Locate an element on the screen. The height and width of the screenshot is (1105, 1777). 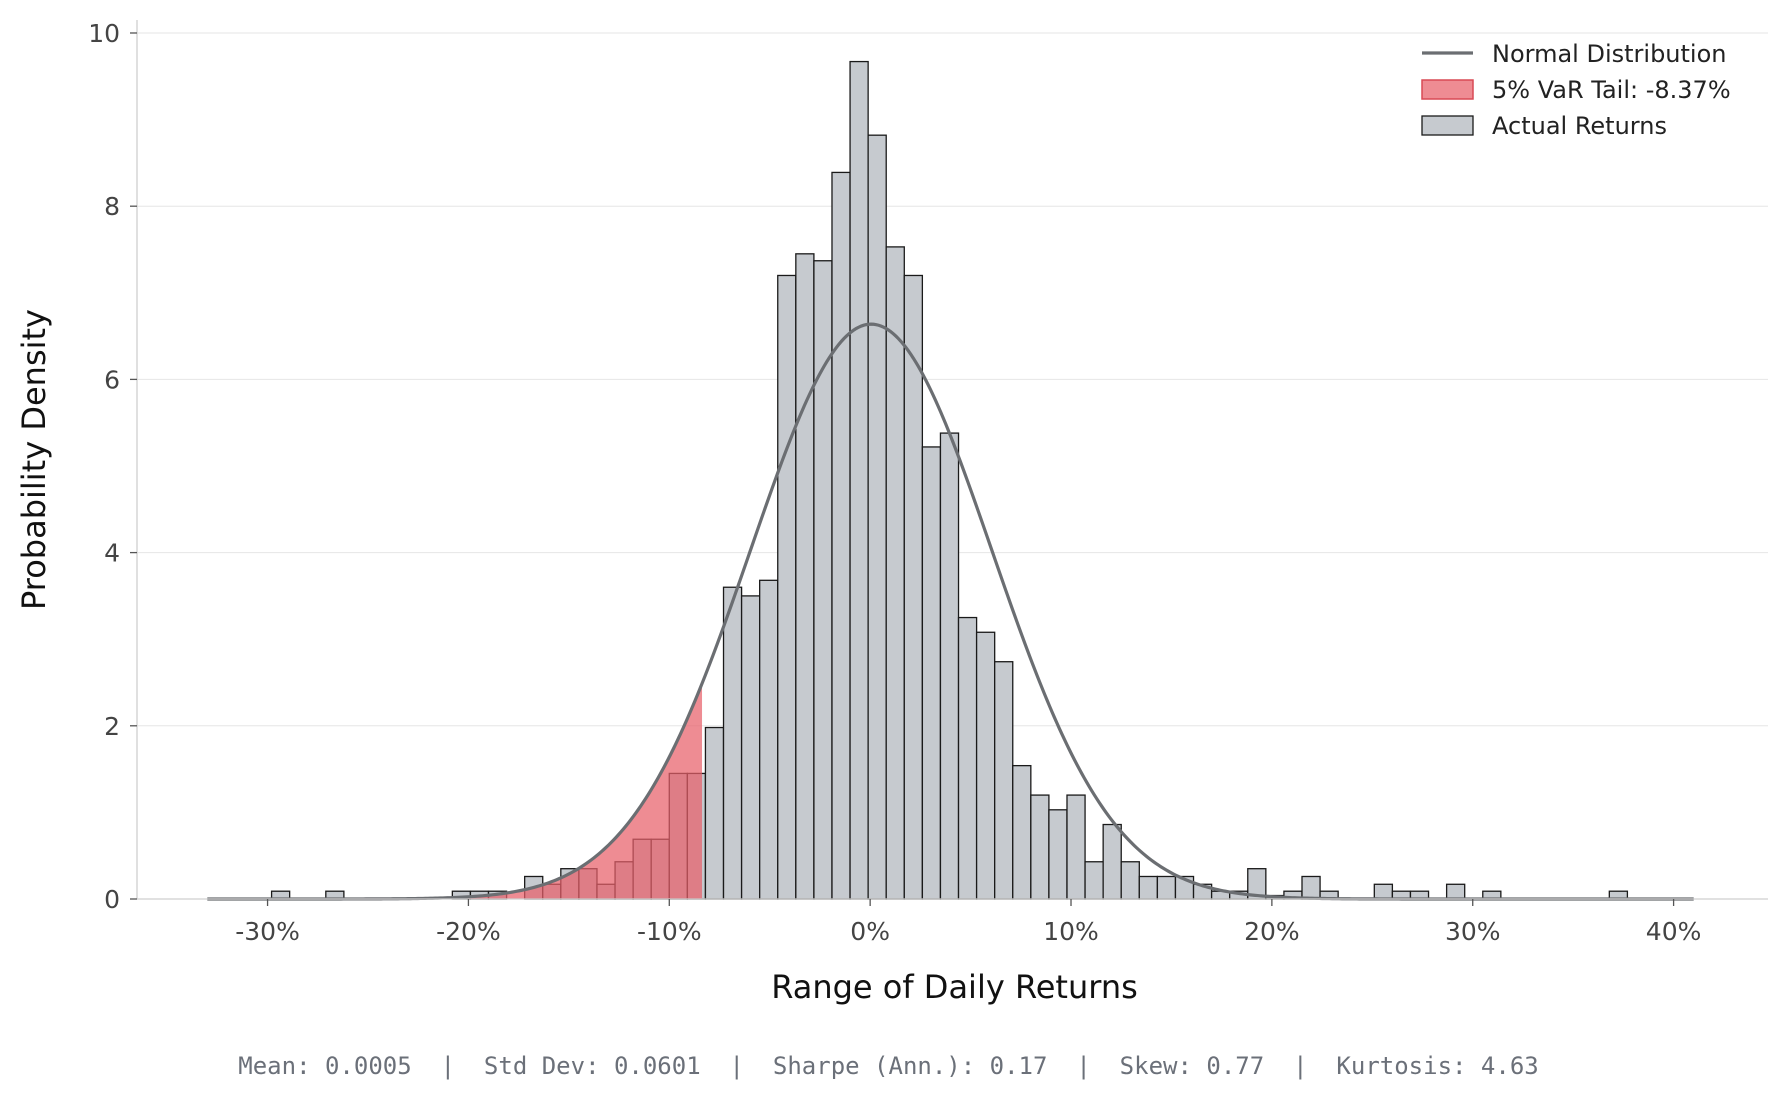
legend-actual-returns-label: Actual Returns is located at coordinates (1579, 126).